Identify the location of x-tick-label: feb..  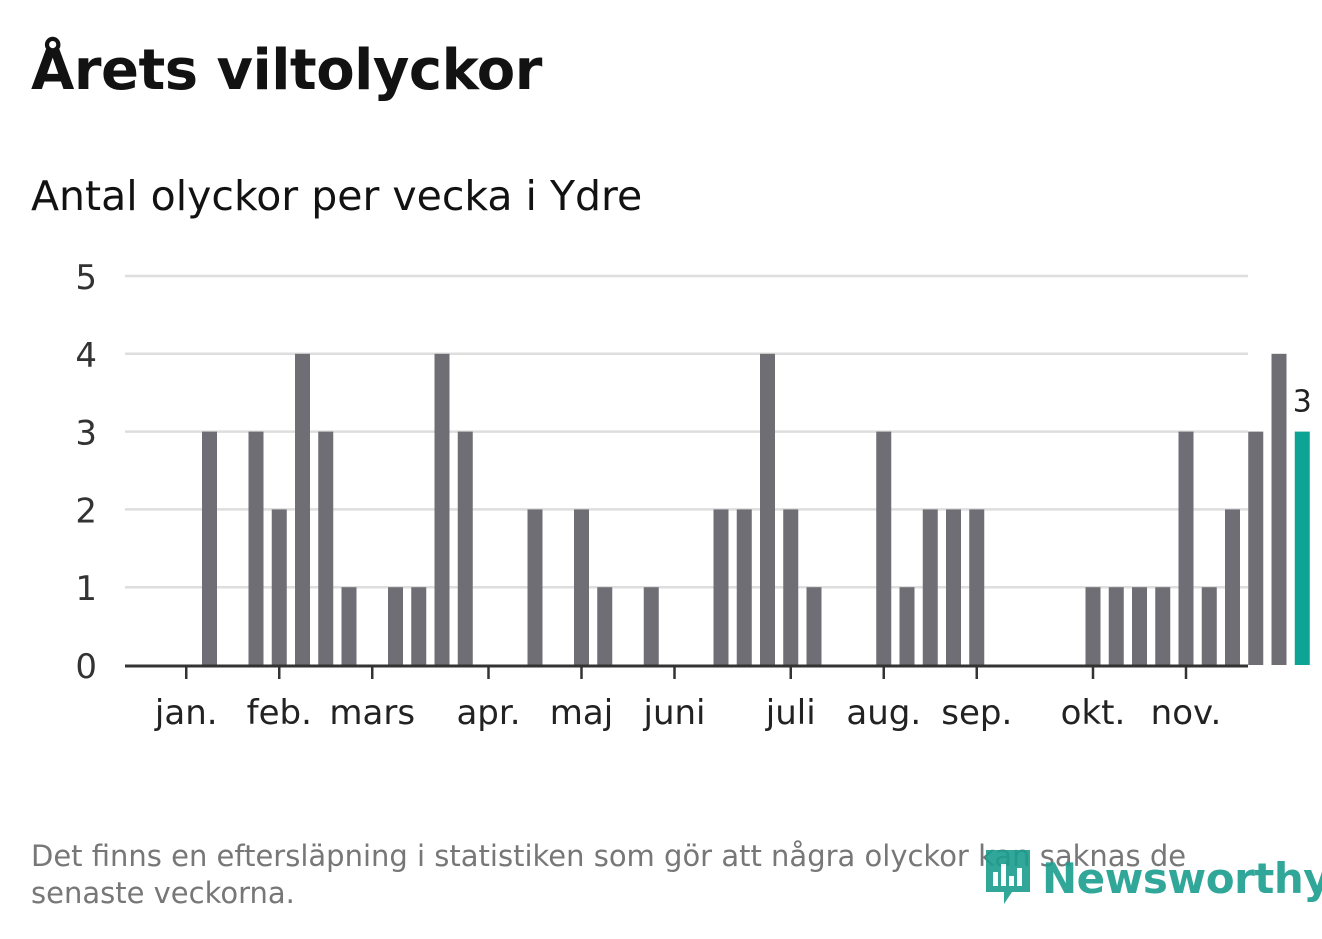
(279, 713).